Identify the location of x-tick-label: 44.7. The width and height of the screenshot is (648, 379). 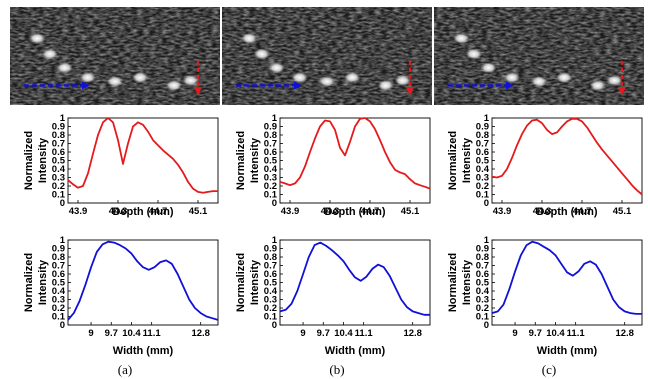
(158, 211).